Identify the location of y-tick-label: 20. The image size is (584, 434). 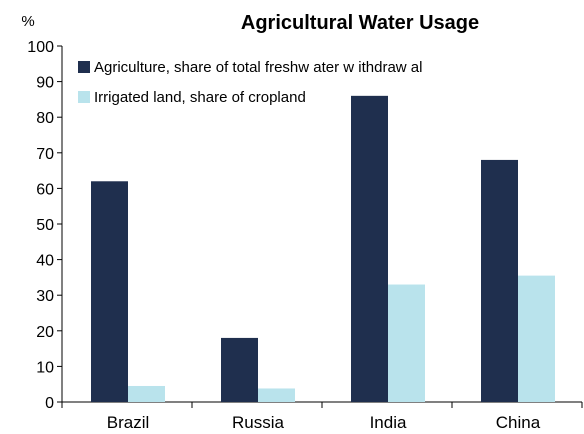
(45, 332).